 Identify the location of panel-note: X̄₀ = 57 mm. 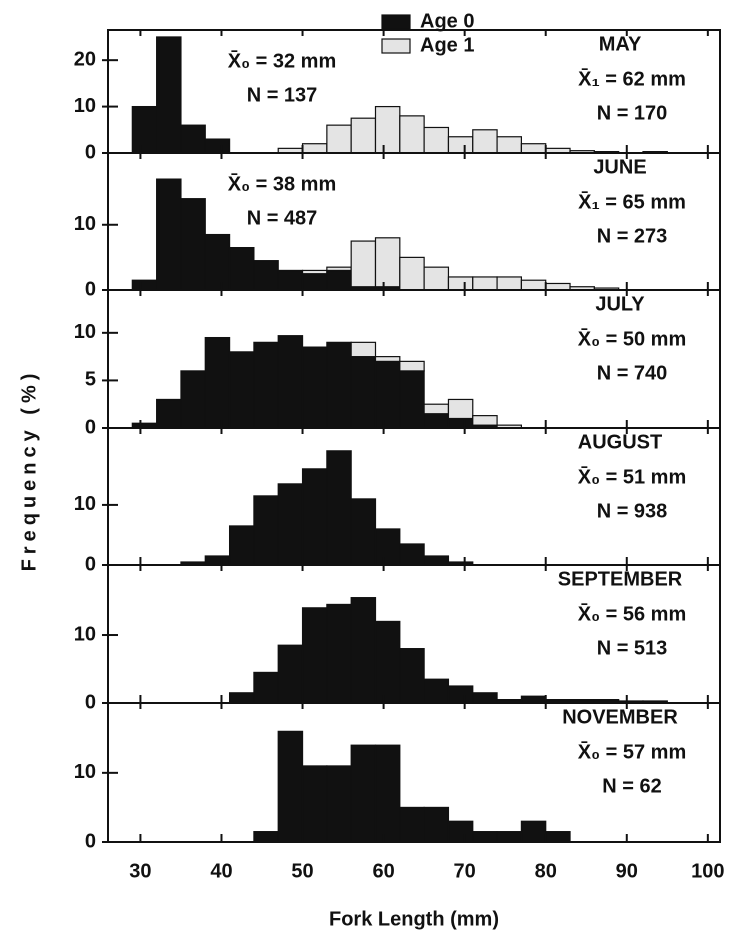
(632, 752).